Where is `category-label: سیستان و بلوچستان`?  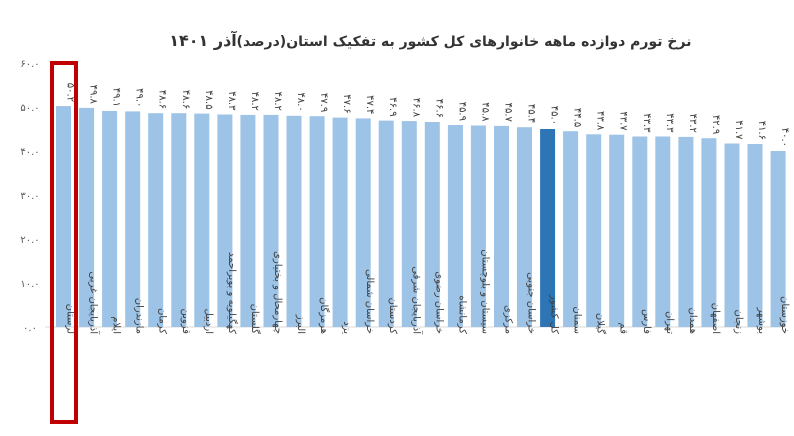 category-label: سیستان و بلوچستان is located at coordinates (484, 291).